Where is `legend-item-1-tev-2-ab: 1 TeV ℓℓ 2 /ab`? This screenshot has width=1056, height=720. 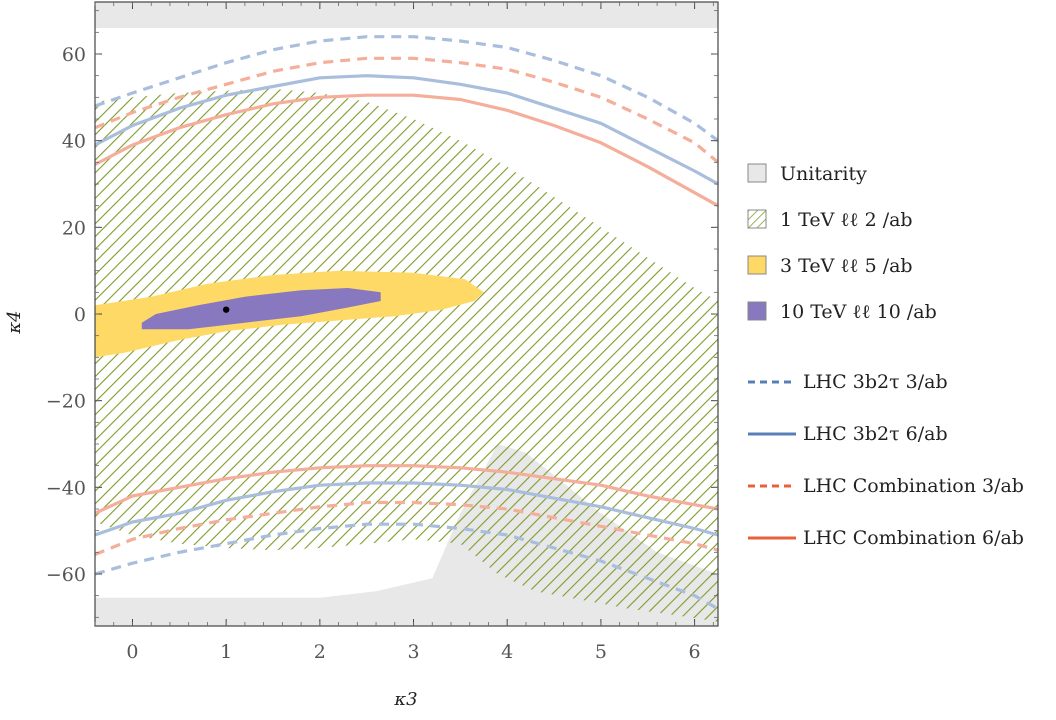 legend-item-1-tev-2-ab: 1 TeV ℓℓ 2 /ab is located at coordinates (830, 220).